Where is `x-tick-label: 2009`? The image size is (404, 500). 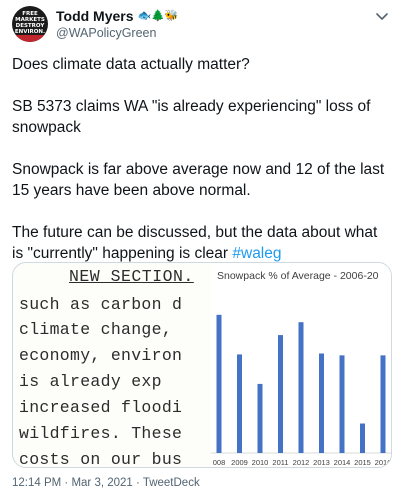 x-tick-label: 2009 is located at coordinates (239, 462).